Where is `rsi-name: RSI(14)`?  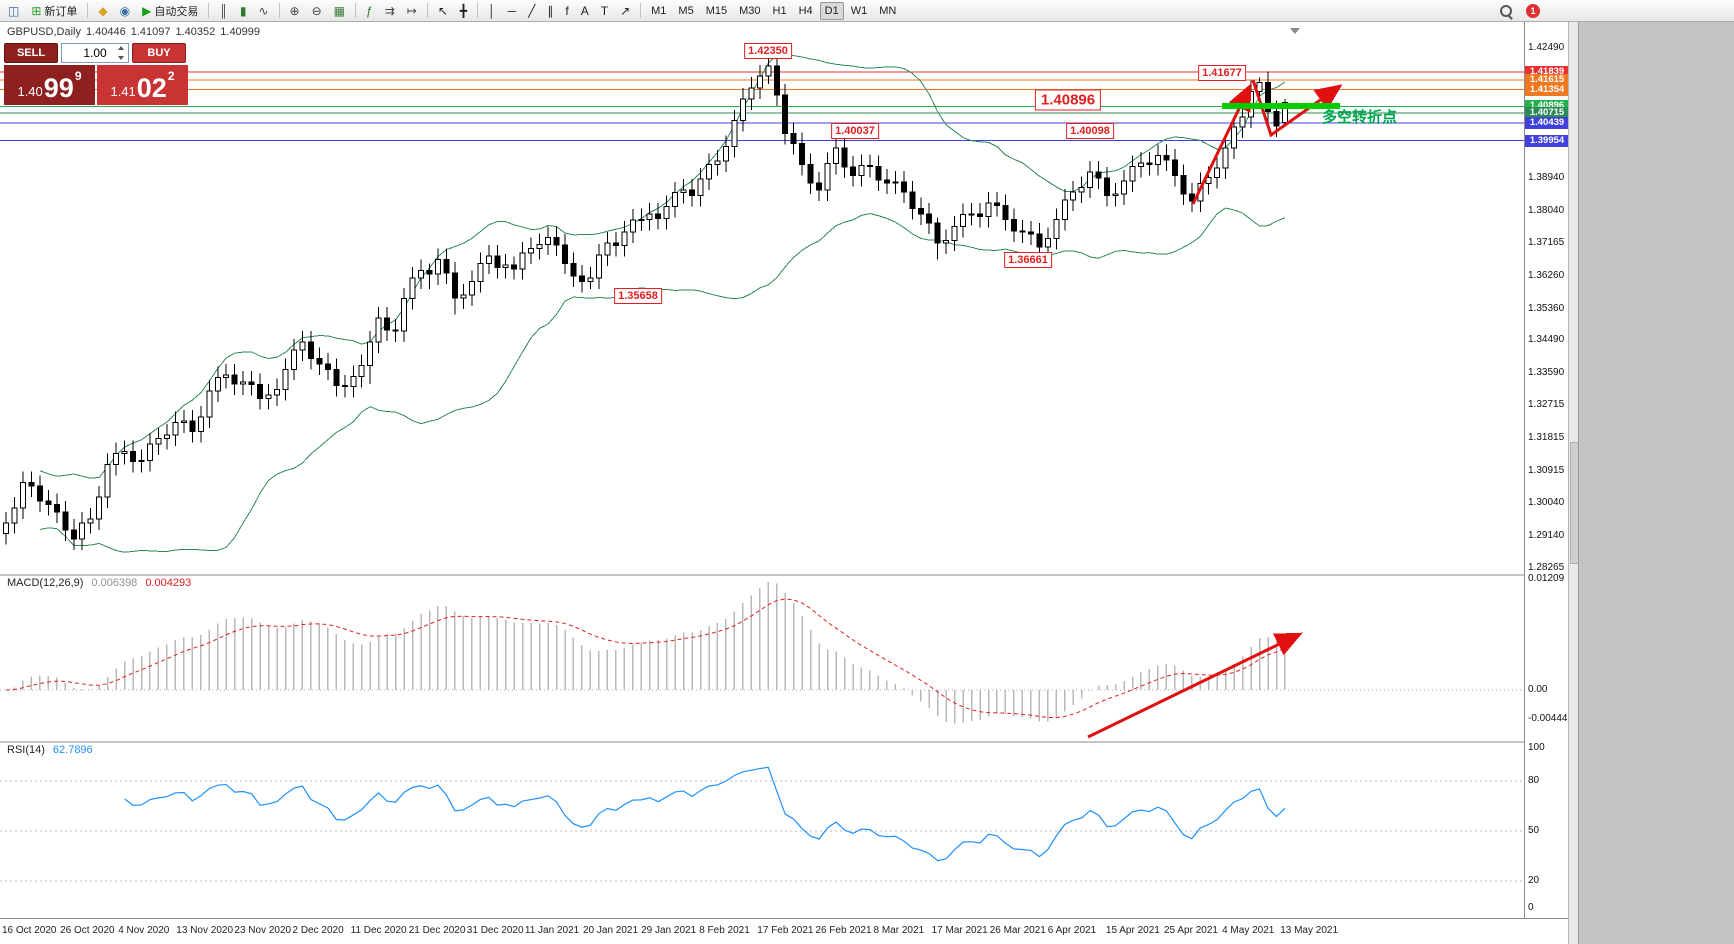 rsi-name: RSI(14) is located at coordinates (26, 750).